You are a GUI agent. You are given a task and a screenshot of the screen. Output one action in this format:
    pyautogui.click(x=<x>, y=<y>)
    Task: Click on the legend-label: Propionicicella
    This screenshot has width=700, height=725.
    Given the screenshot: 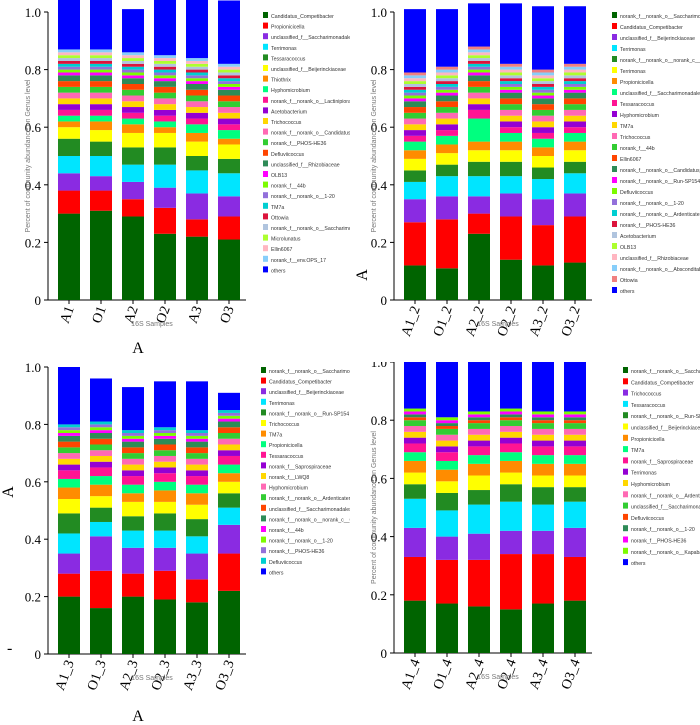 What is the action you would take?
    pyautogui.click(x=286, y=446)
    